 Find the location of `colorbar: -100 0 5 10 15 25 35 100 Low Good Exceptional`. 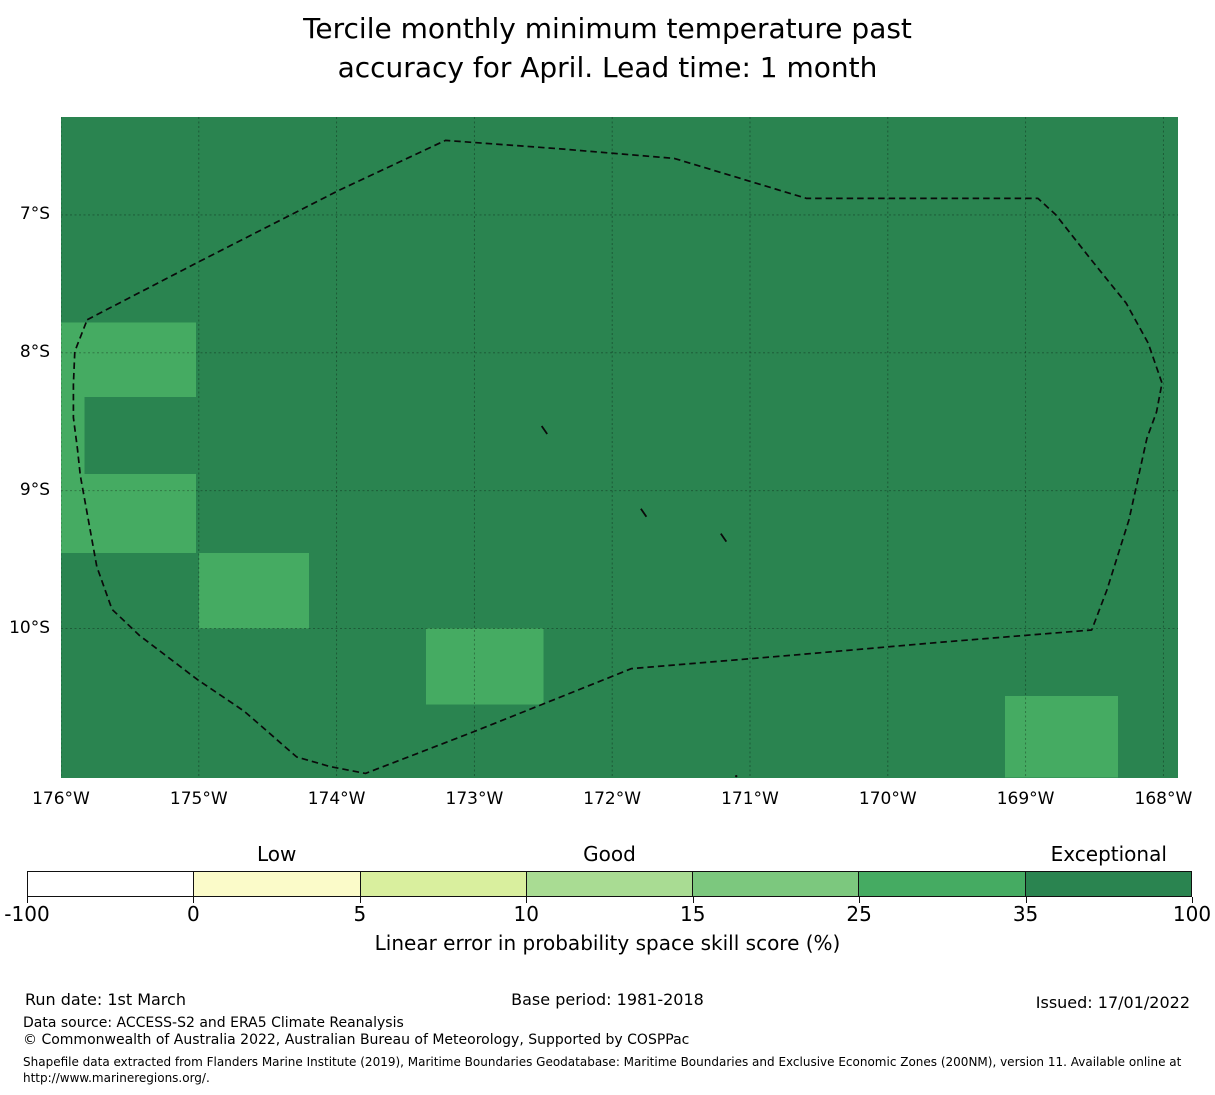

colorbar: -100 0 5 10 15 25 35 100 Low Good Exceptional is located at coordinates (607, 884).